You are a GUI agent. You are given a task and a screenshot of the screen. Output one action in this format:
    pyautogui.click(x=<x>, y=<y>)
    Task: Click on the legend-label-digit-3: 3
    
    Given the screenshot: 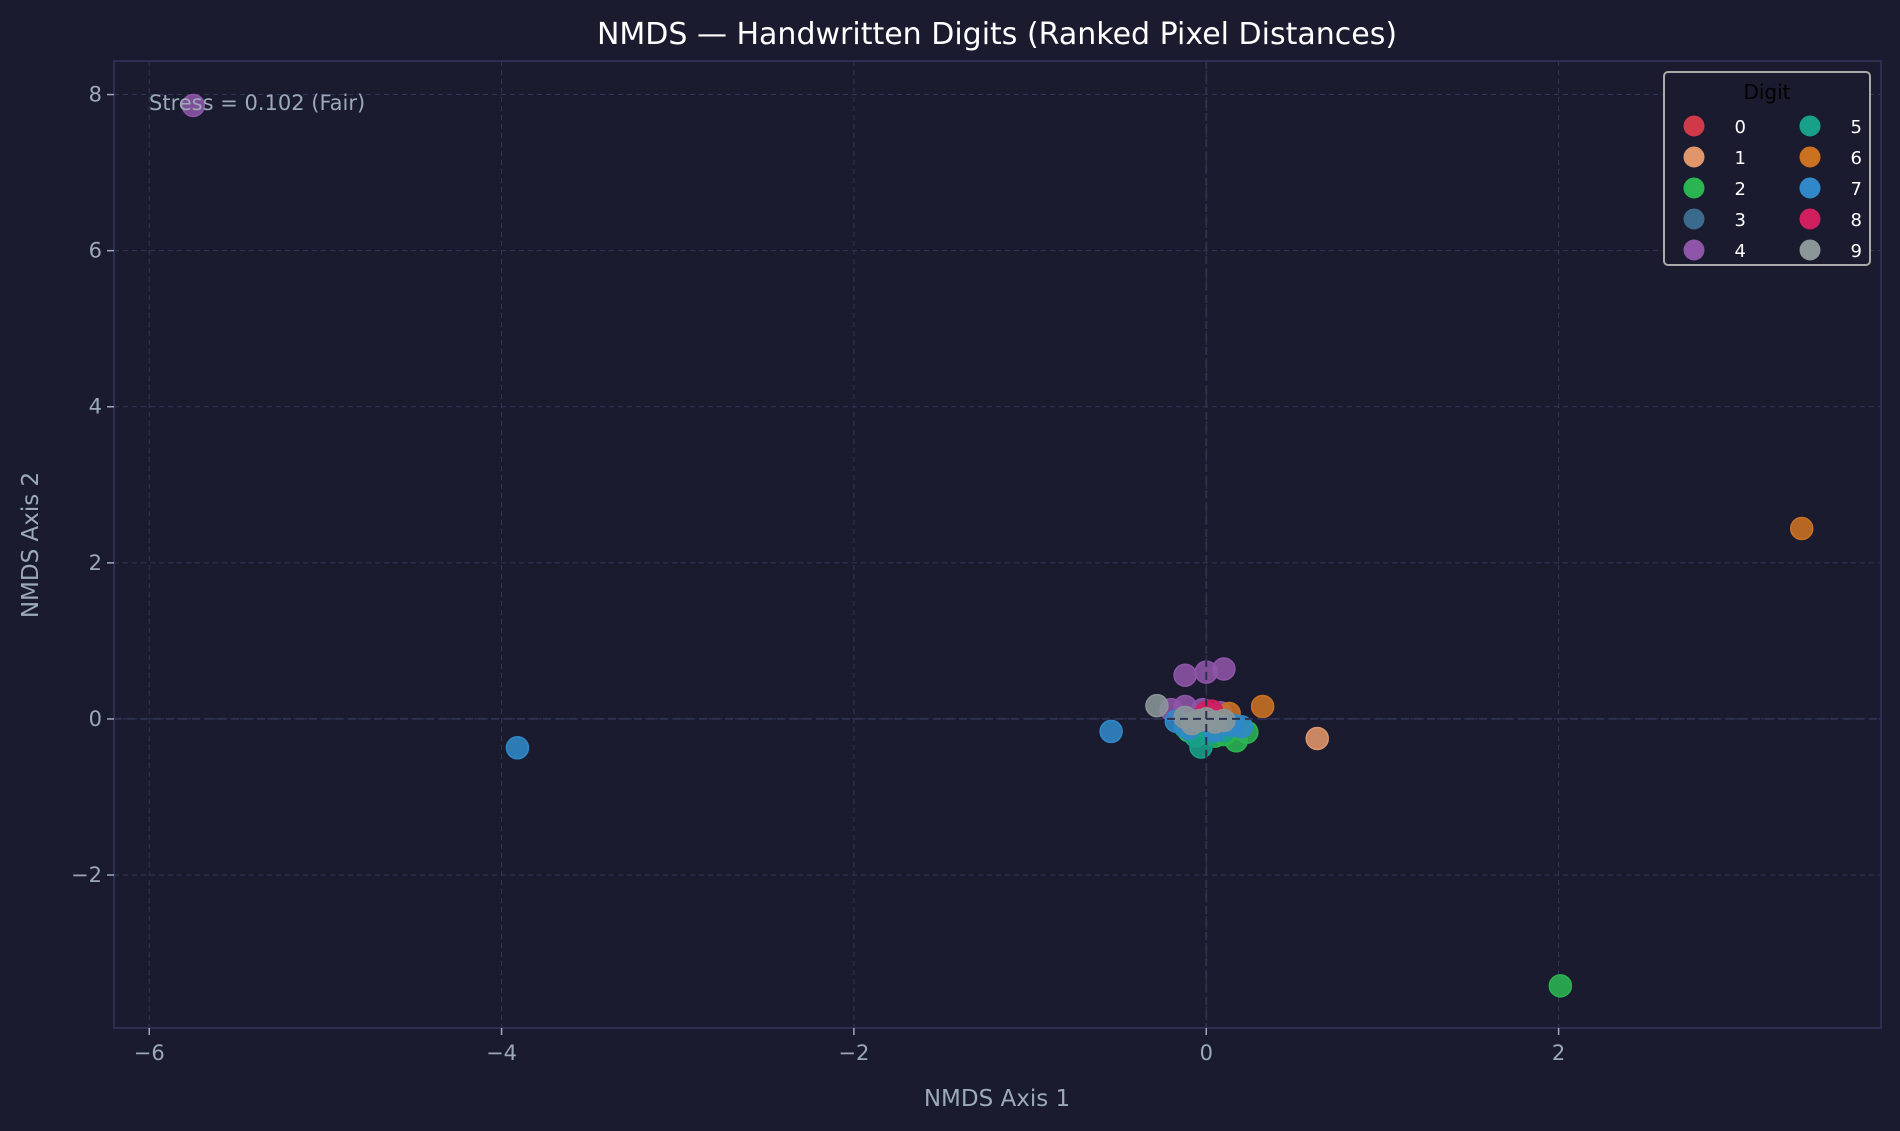 What is the action you would take?
    pyautogui.click(x=1740, y=220)
    